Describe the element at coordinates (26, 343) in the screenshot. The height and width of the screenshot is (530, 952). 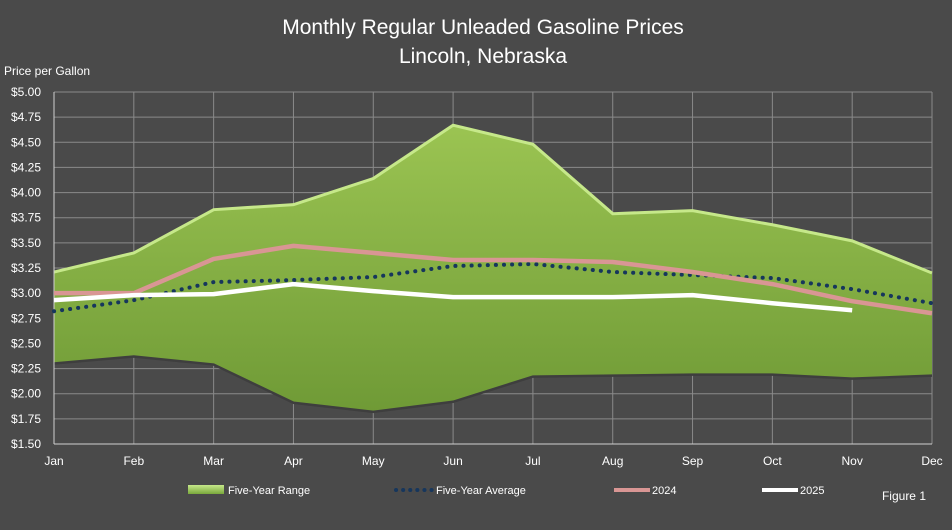
I see `y-tick-label: $2.50` at that location.